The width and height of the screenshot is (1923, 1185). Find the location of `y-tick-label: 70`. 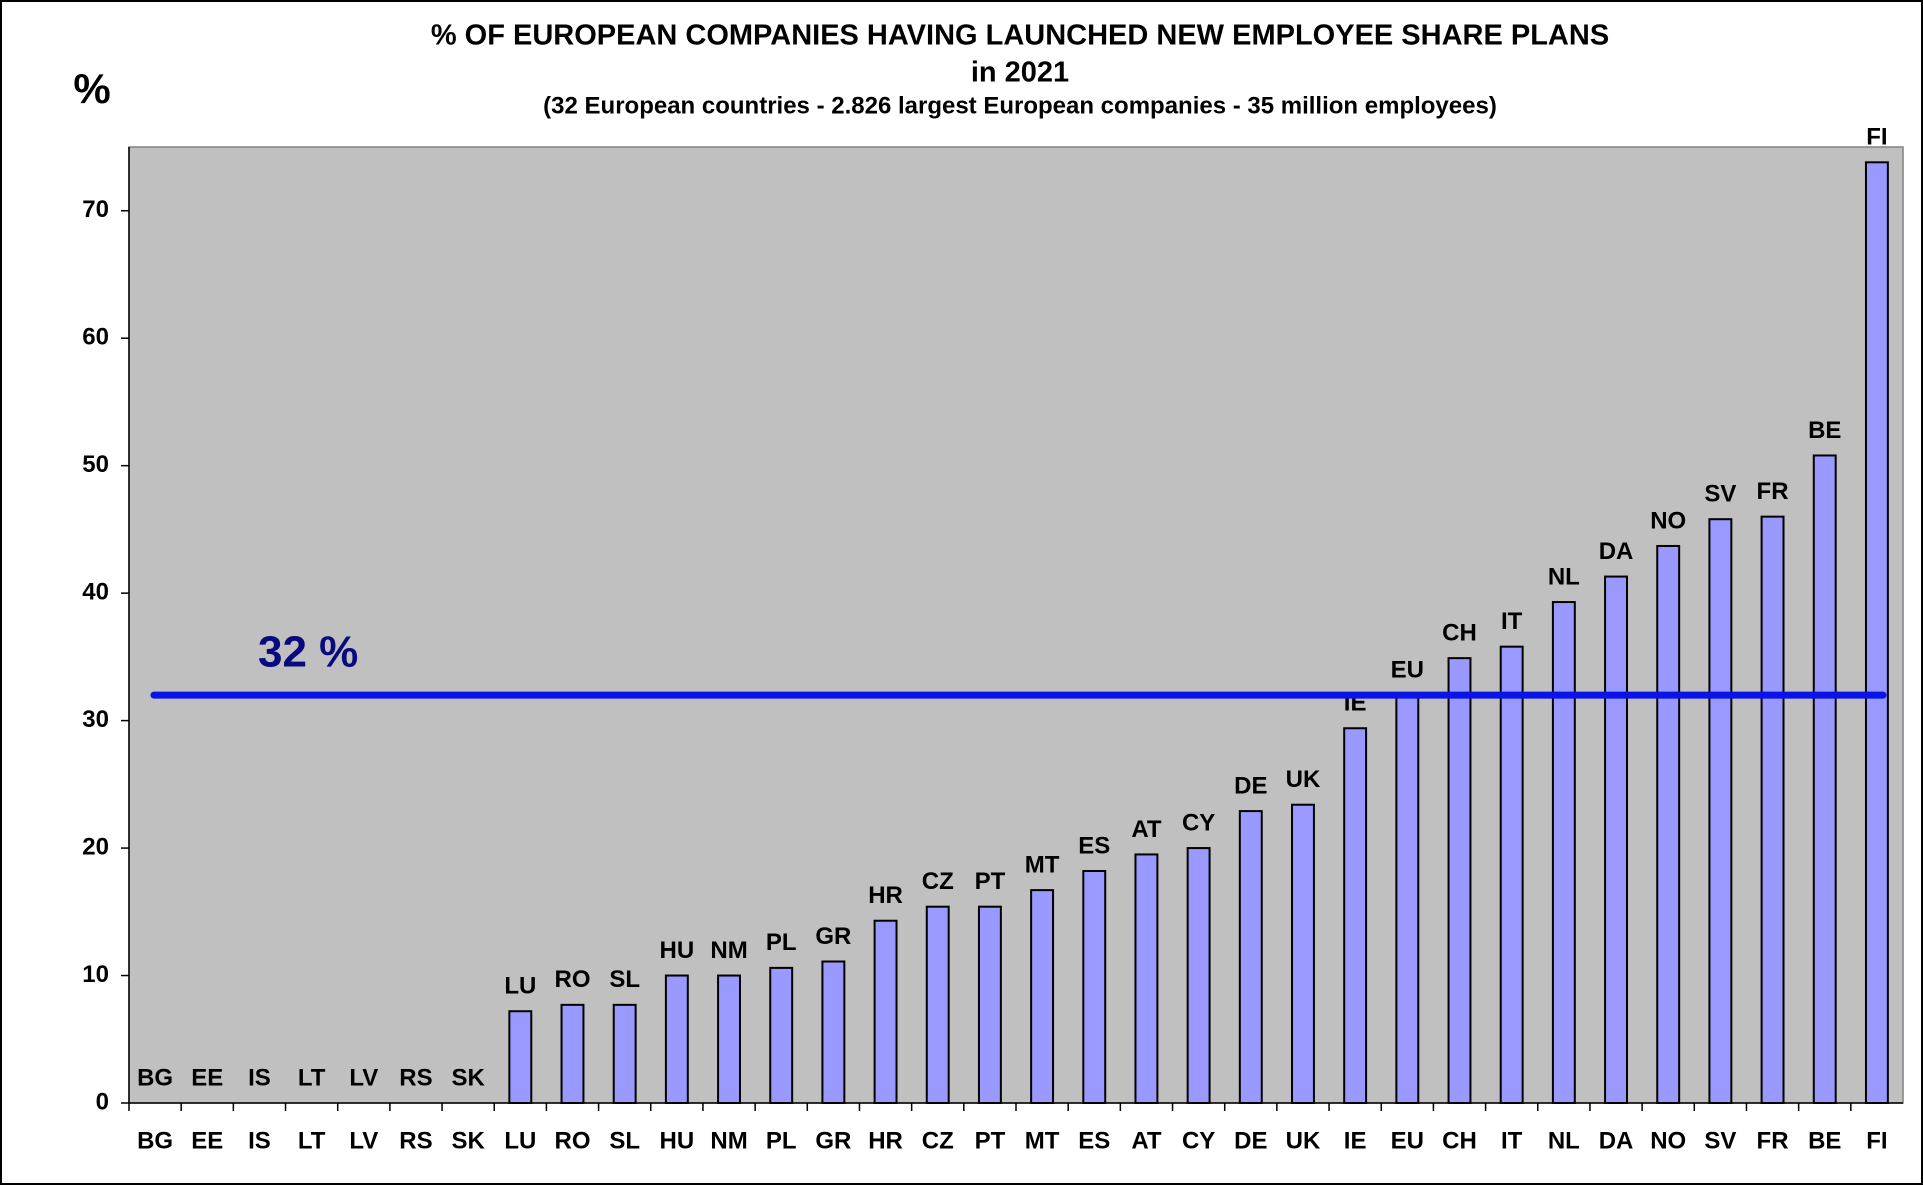

y-tick-label: 70 is located at coordinates (95, 209).